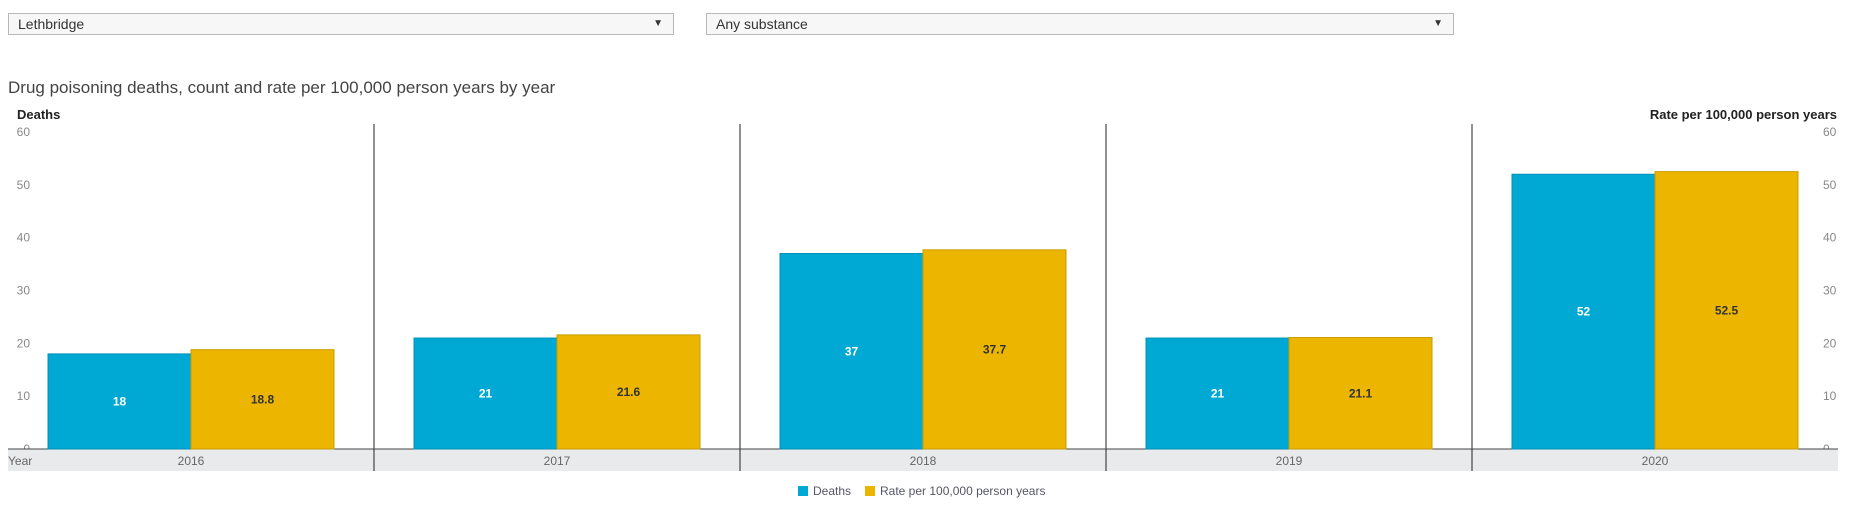 This screenshot has width=1851, height=527. What do you see at coordinates (1830, 396) in the screenshot?
I see `right-tick-label: 10` at bounding box center [1830, 396].